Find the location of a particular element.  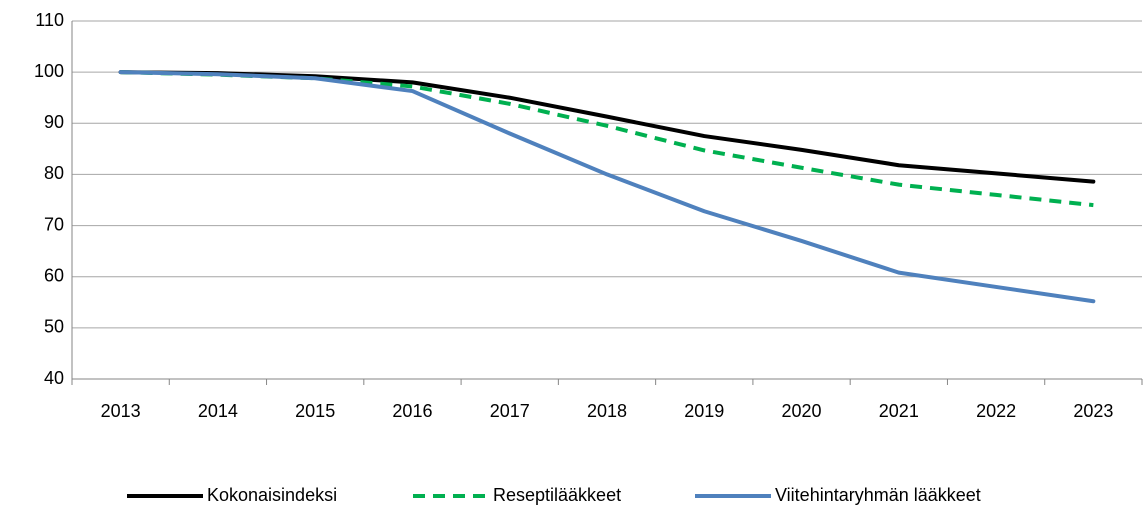

x-tick-label: 2023 is located at coordinates (1093, 411).